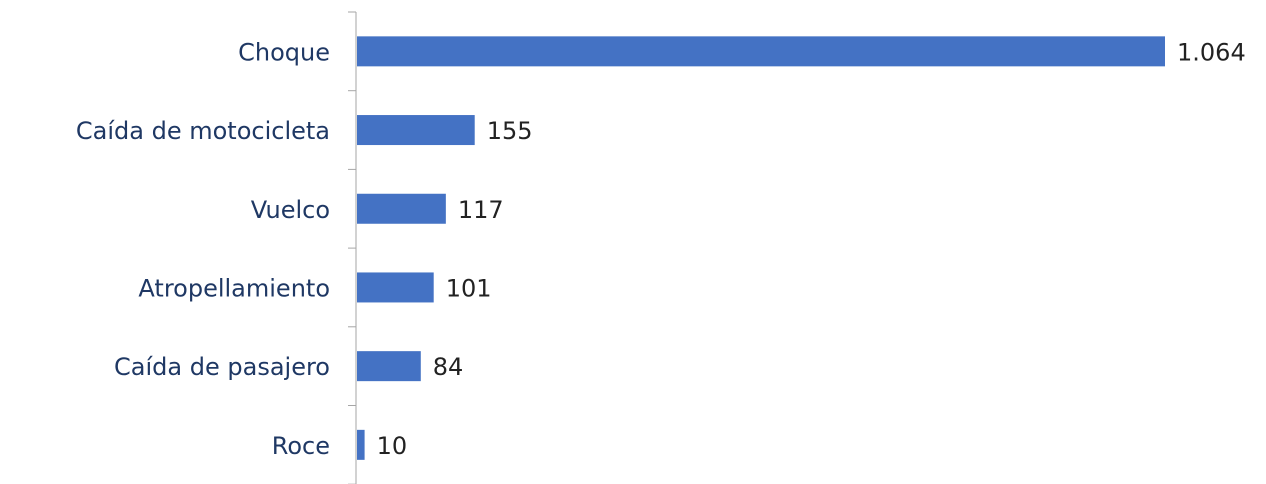  What do you see at coordinates (469, 288) in the screenshot?
I see `value-label: 101` at bounding box center [469, 288].